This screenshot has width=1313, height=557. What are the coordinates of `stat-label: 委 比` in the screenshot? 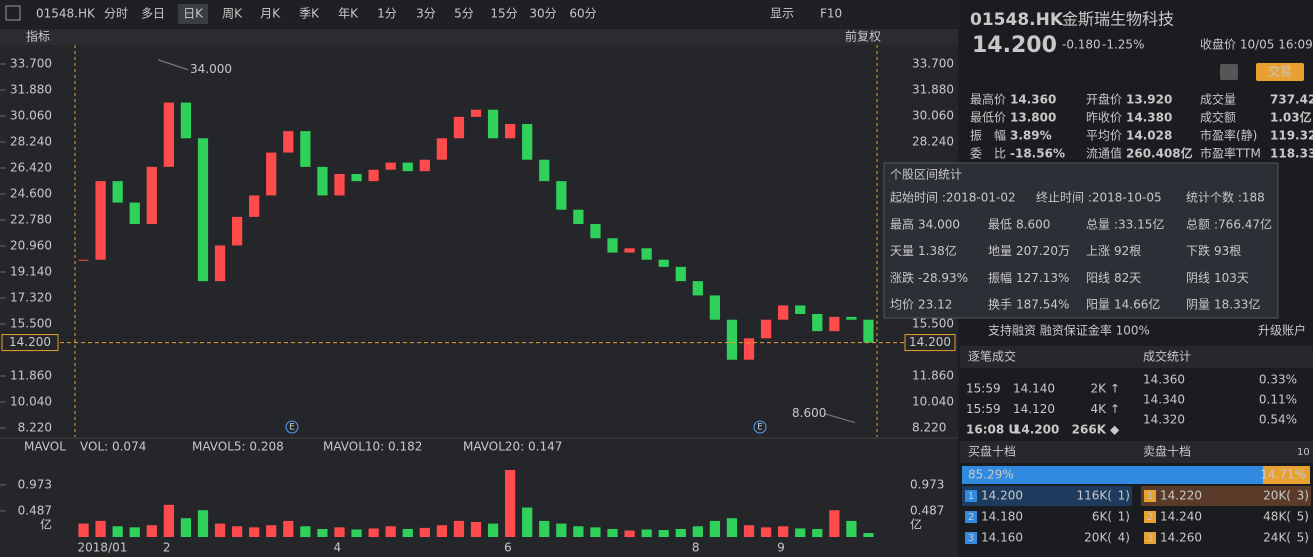 It's located at (988, 154).